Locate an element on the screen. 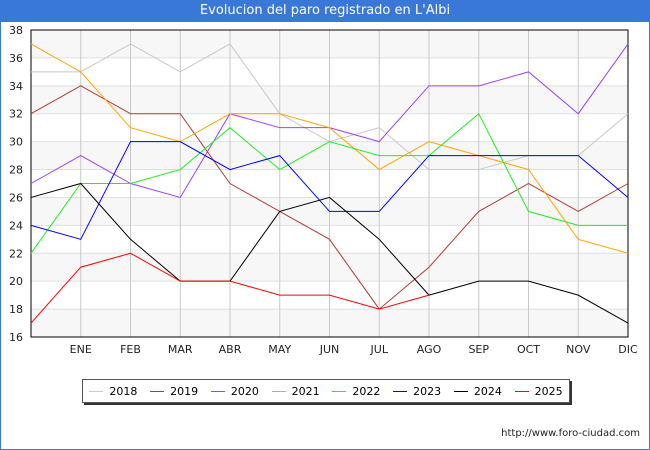  x-tick-label: AGO is located at coordinates (429, 349).